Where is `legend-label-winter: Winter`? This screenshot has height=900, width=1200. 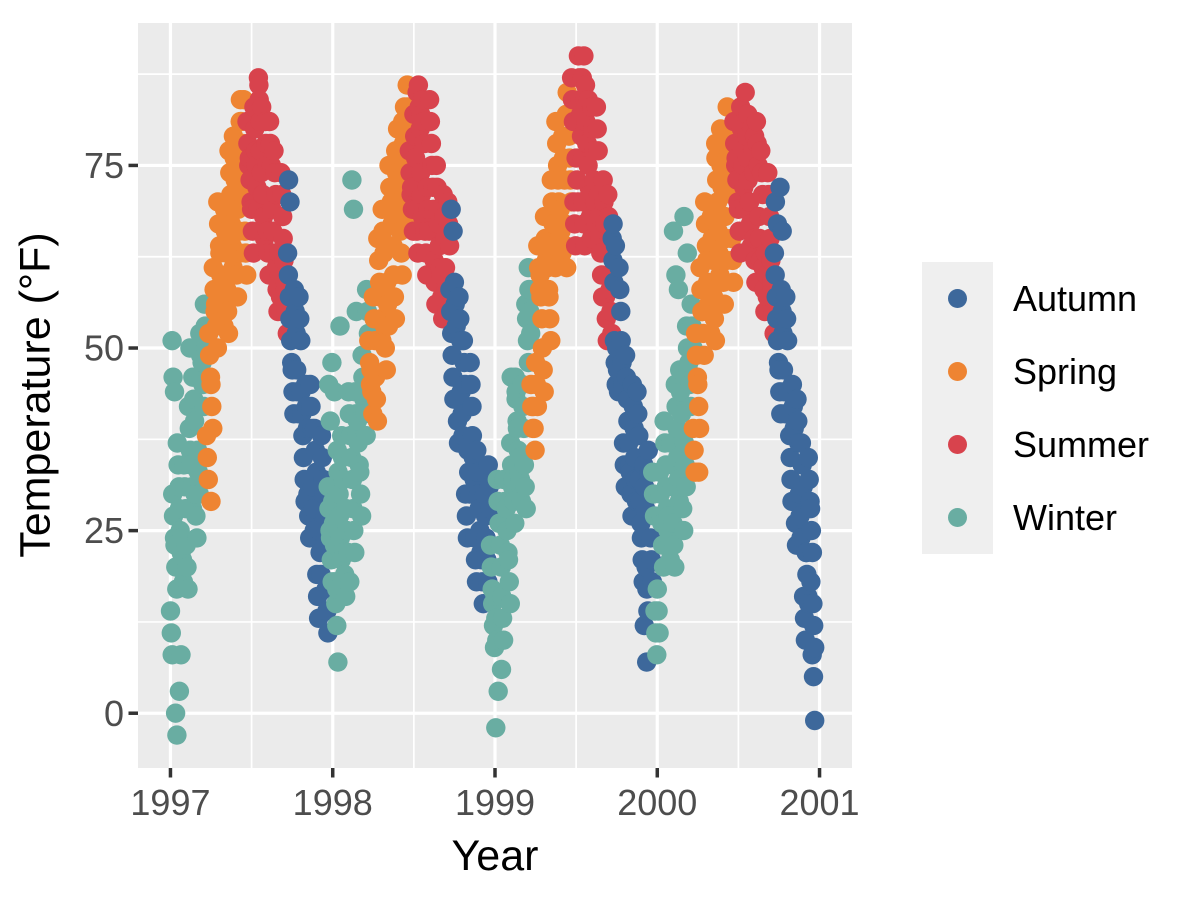
legend-label-winter: Winter is located at coordinates (1065, 517).